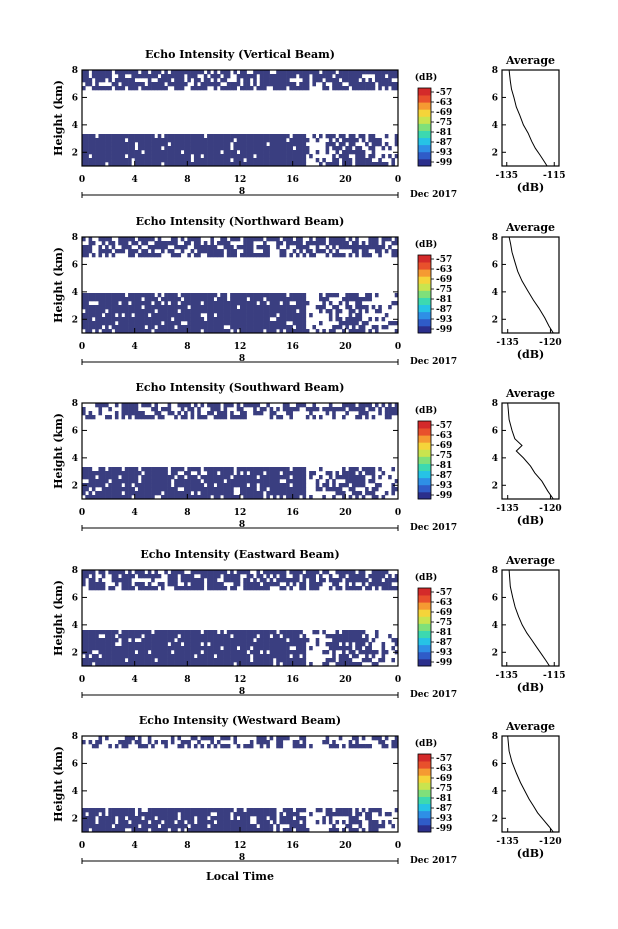  Describe the element at coordinates (240, 54) in the screenshot. I see `panel-title: Echo Intensity (Vertical Beam)` at that location.